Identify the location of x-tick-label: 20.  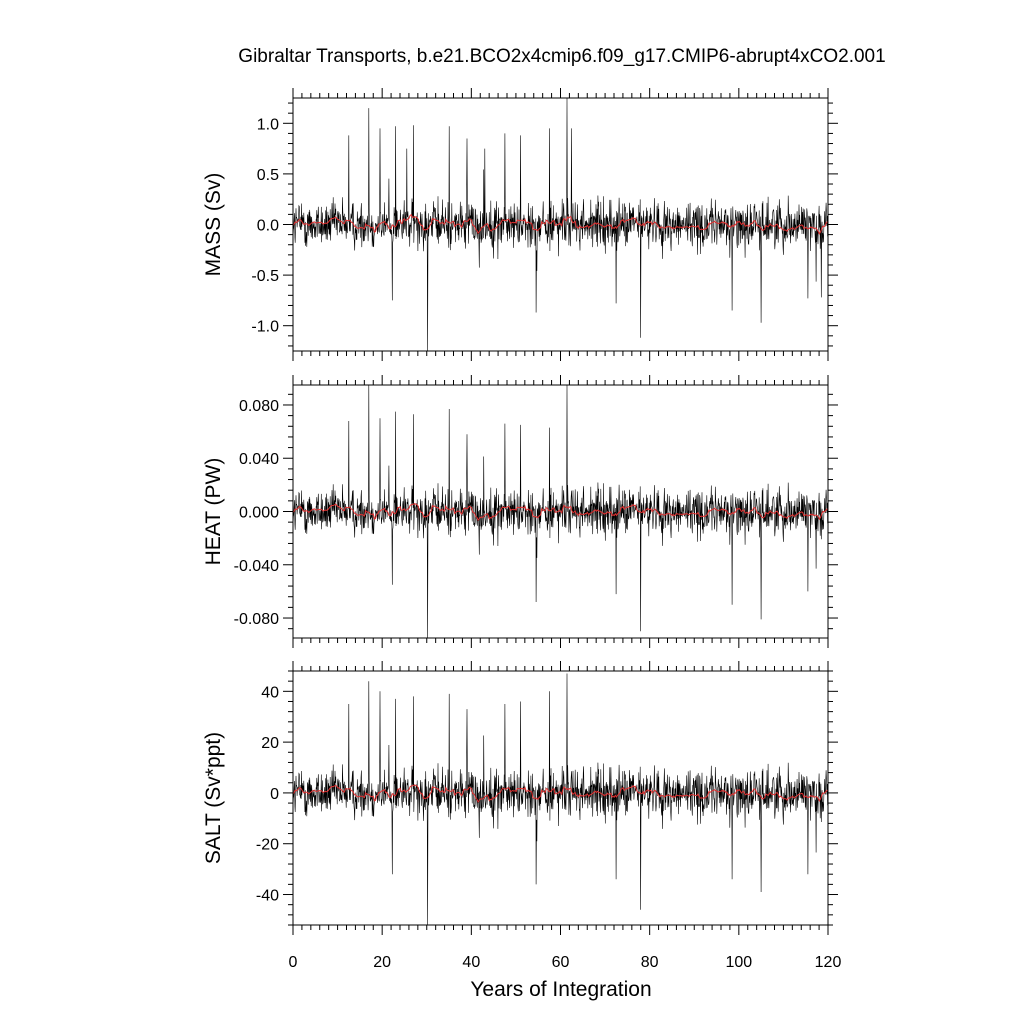
(382, 962).